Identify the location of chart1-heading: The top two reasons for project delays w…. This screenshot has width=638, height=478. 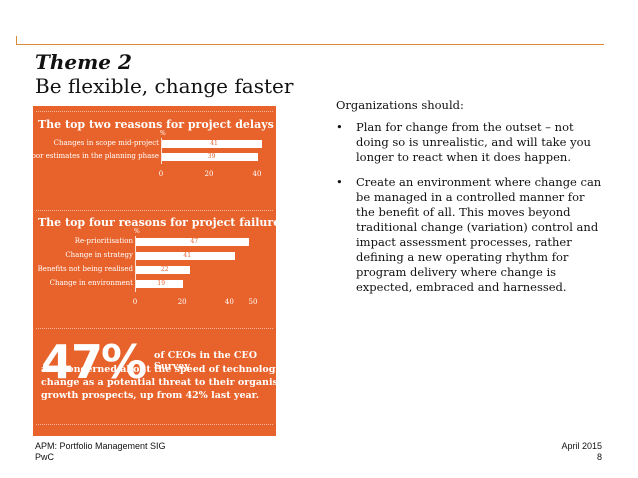
(174, 124).